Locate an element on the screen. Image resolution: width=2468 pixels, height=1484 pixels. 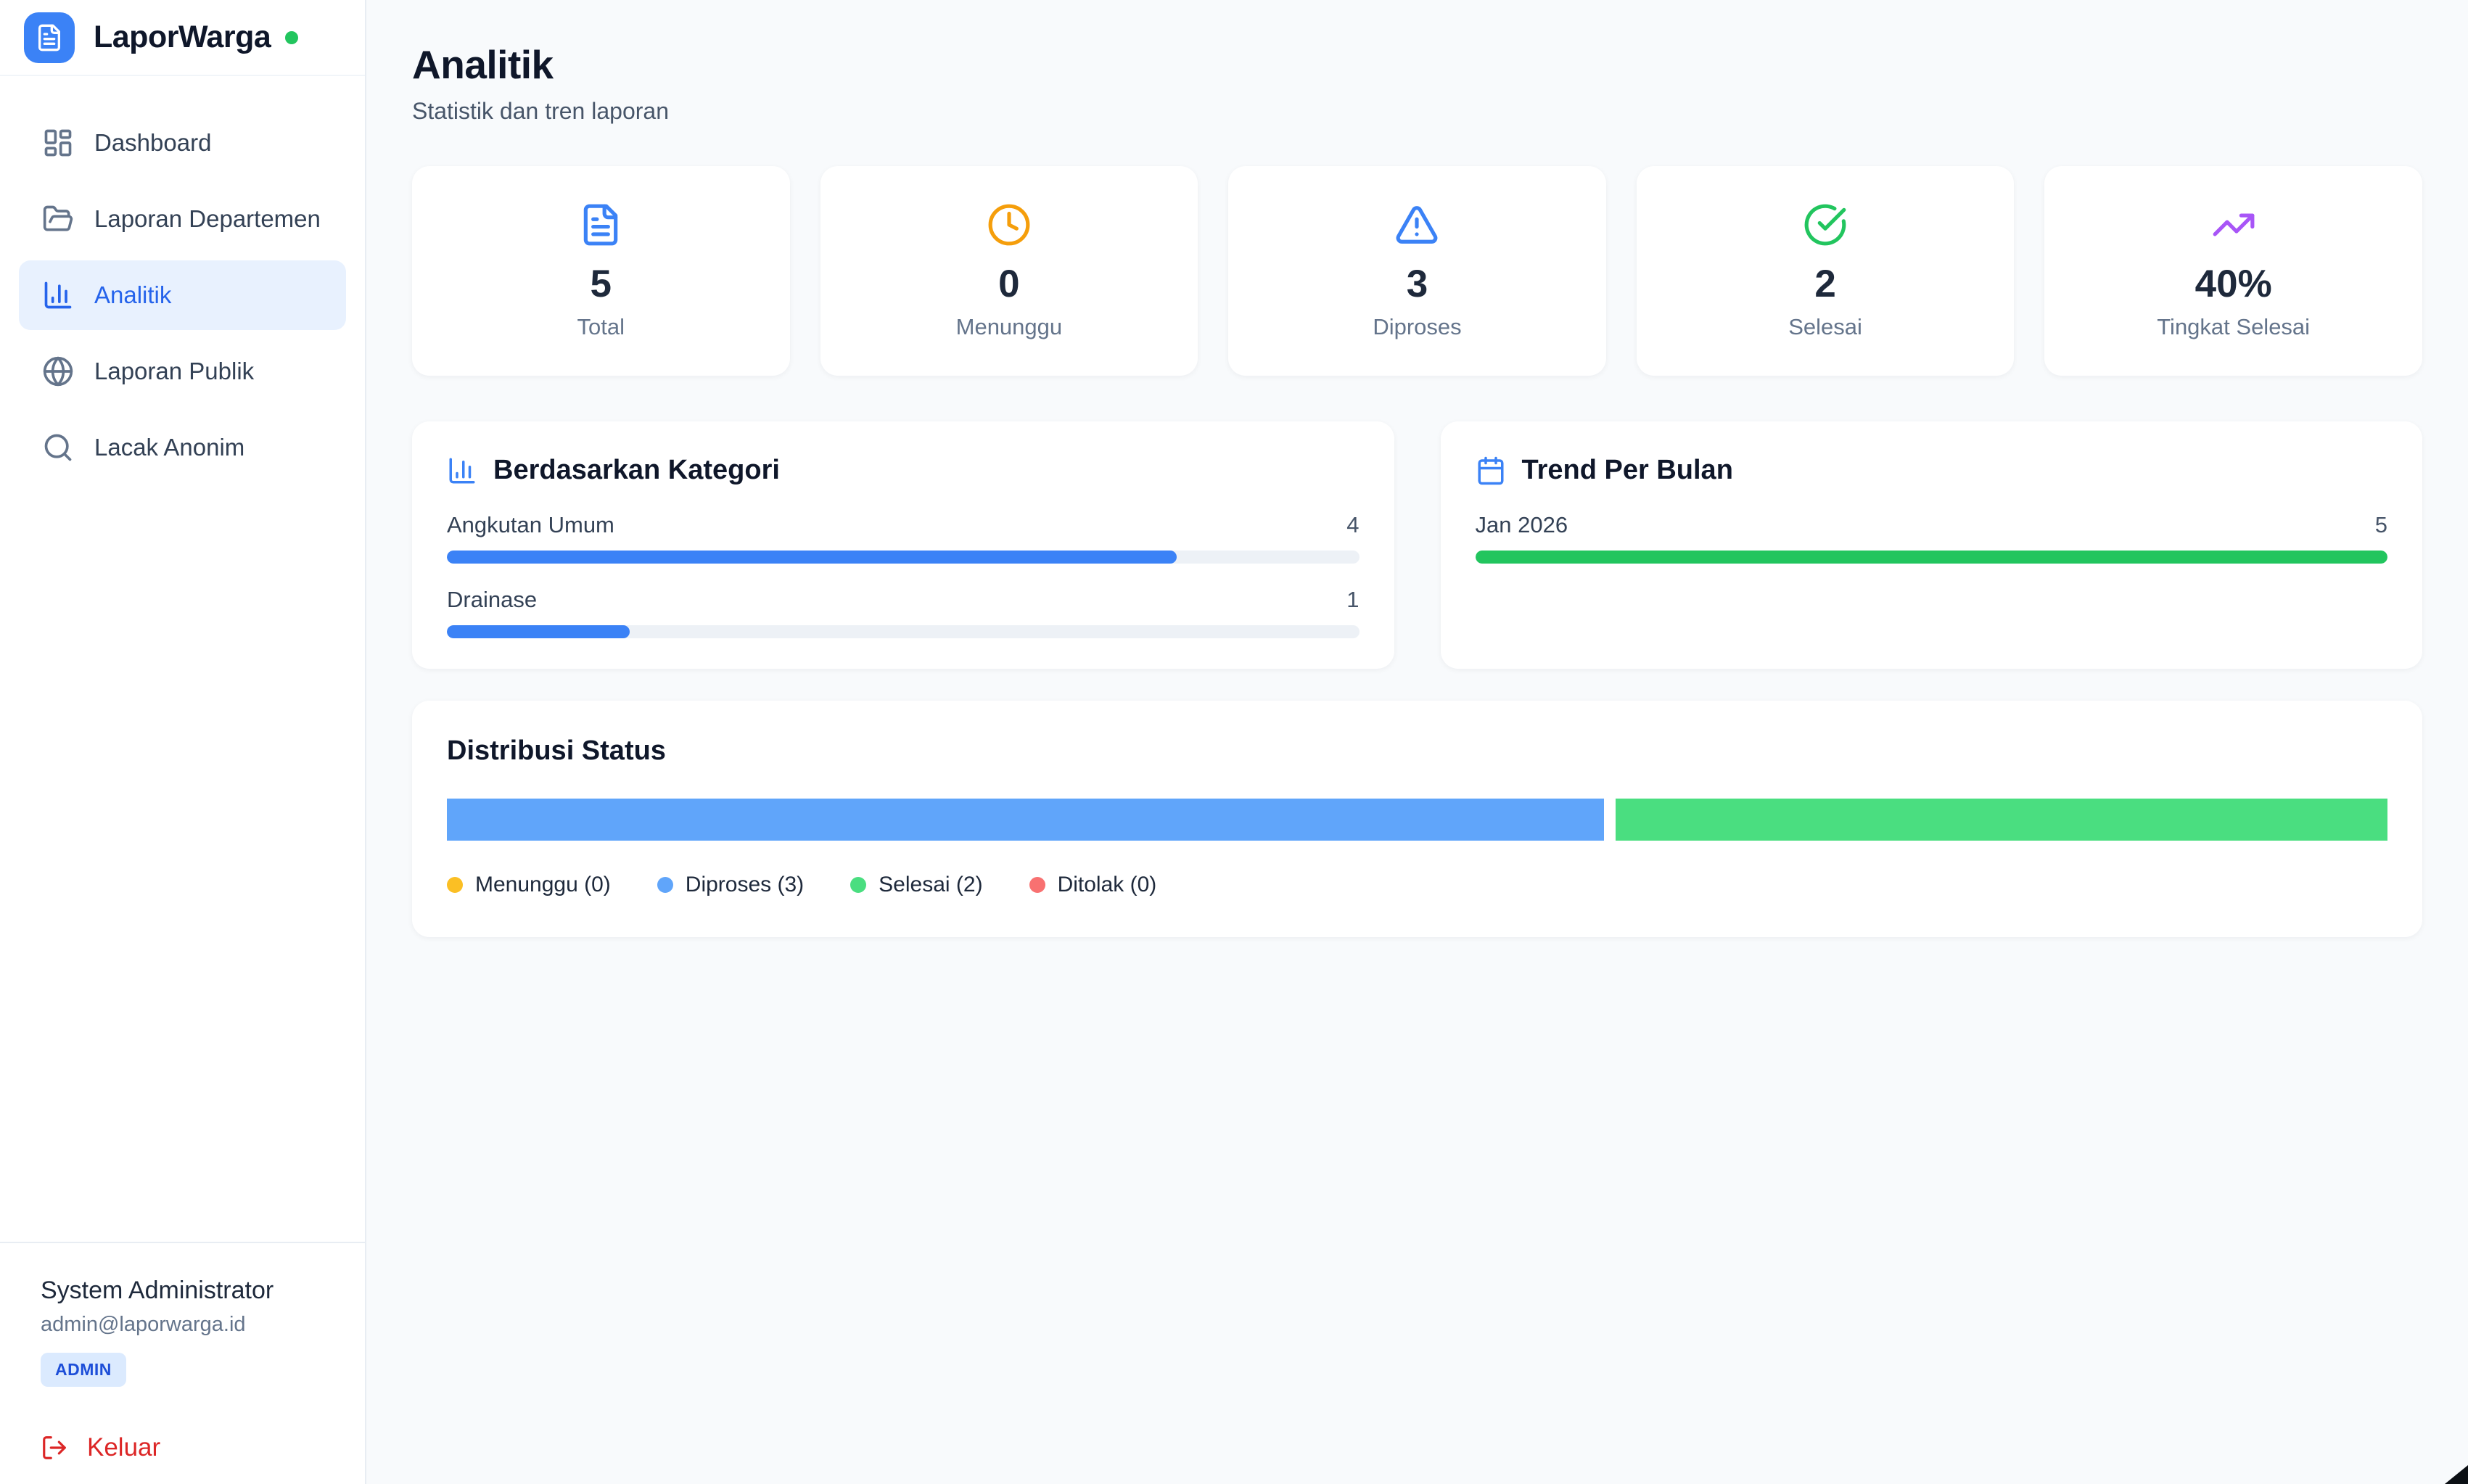
sidebar-item-label: Lacak Anonim is located at coordinates (169, 447).